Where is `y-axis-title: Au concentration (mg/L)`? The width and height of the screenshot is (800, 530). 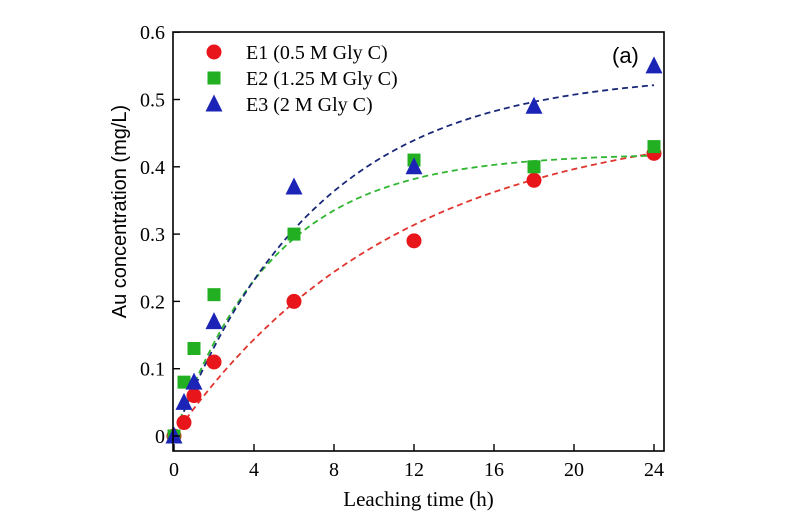 y-axis-title: Au concentration (mg/L) is located at coordinates (120, 211).